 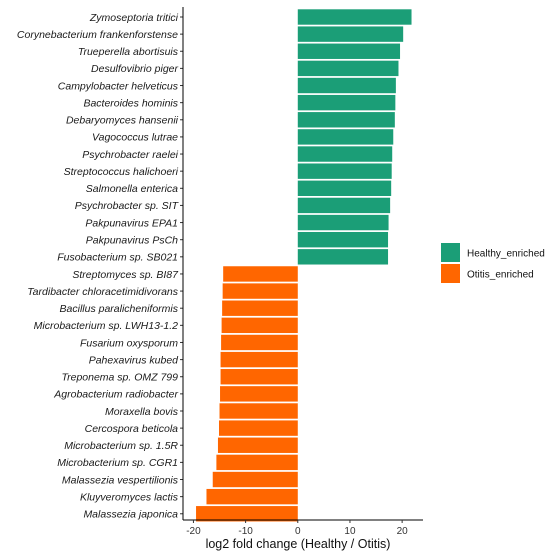 What do you see at coordinates (132, 189) in the screenshot?
I see `y-tick-label: Salmonella enterica` at bounding box center [132, 189].